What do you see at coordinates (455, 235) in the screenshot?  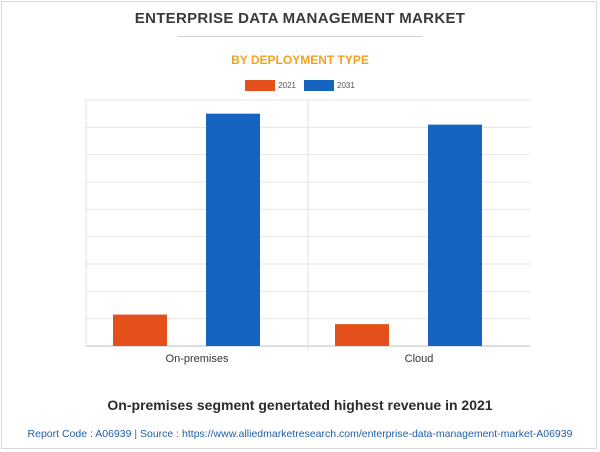 I see `bar-2031-cloud` at bounding box center [455, 235].